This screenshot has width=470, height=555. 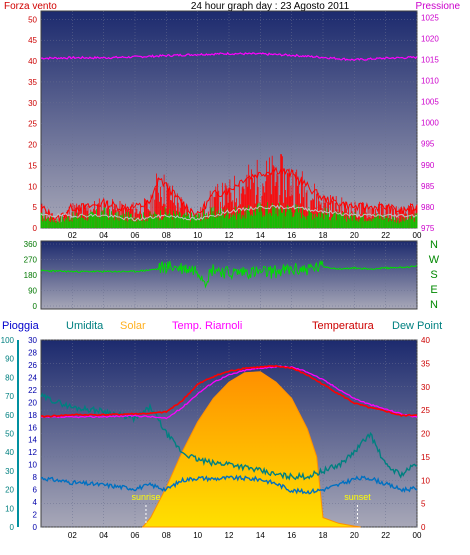 I want to click on humidity-ticks: 0 10 20 30 40 50 60 70 80 90 100, so click(x=10, y=434).